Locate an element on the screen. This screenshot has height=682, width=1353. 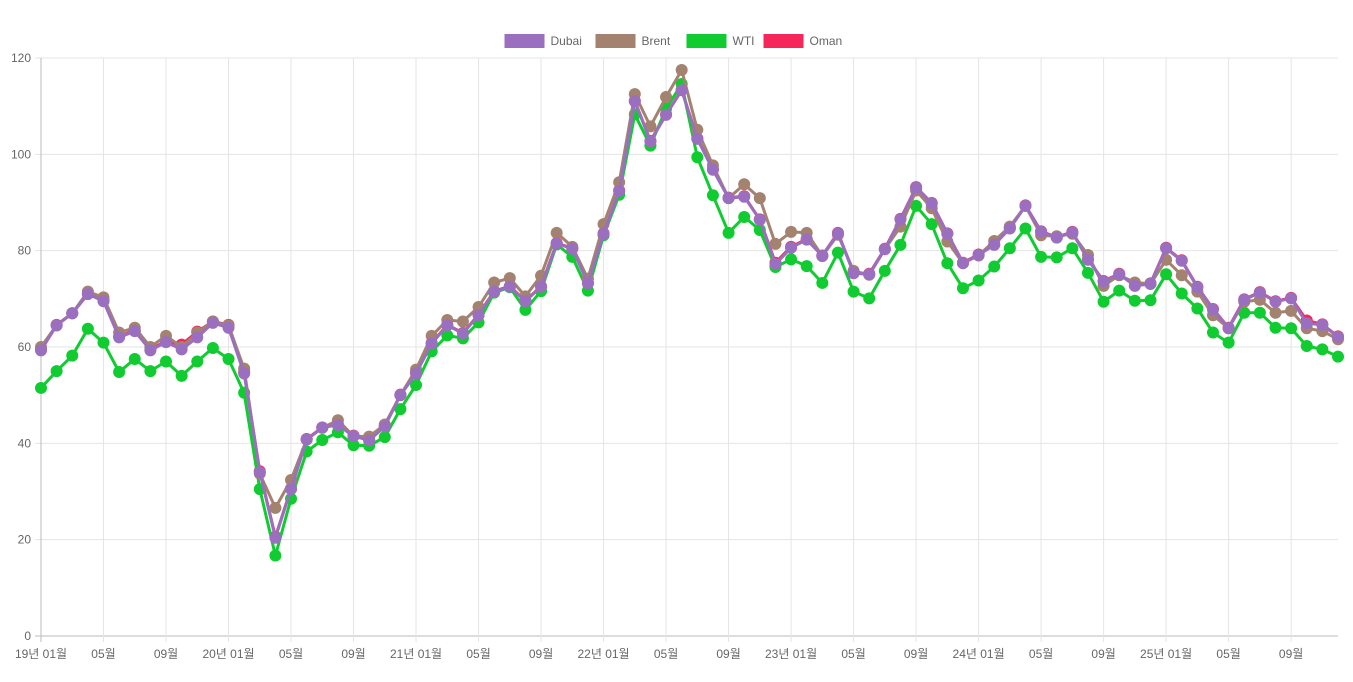
legend-swatch-wti is located at coordinates (706, 41).